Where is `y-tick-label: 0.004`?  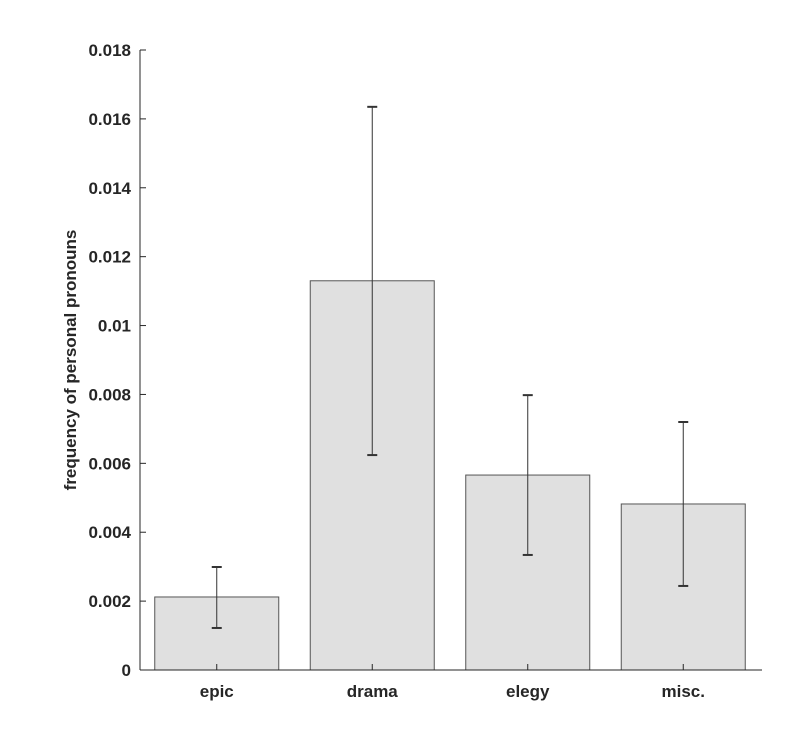
y-tick-label: 0.004 is located at coordinates (109, 532).